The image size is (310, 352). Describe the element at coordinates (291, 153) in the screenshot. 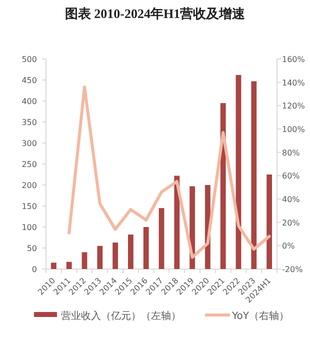

I see `y2-tick-label: 80%` at that location.